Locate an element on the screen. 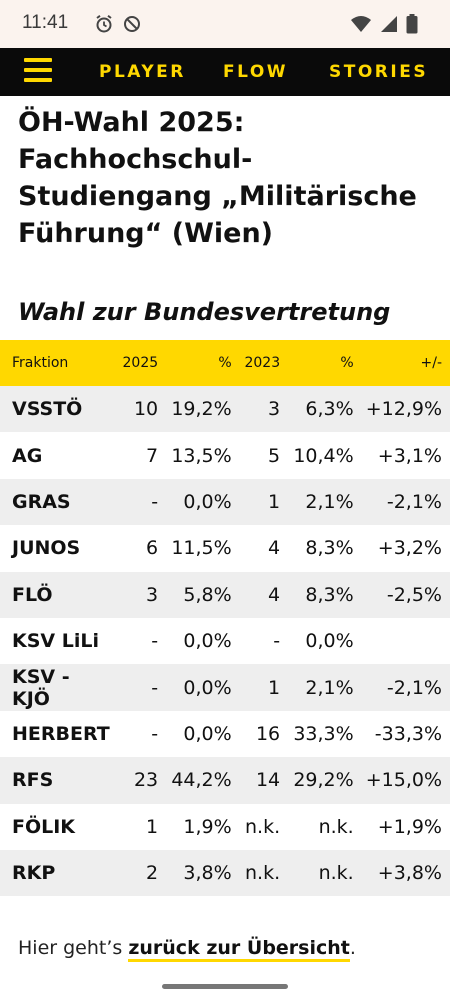 The height and width of the screenshot is (1000, 450). table-row: VSSTÖ 10 19,2% 3 6,3% +12,9% is located at coordinates (225, 409).